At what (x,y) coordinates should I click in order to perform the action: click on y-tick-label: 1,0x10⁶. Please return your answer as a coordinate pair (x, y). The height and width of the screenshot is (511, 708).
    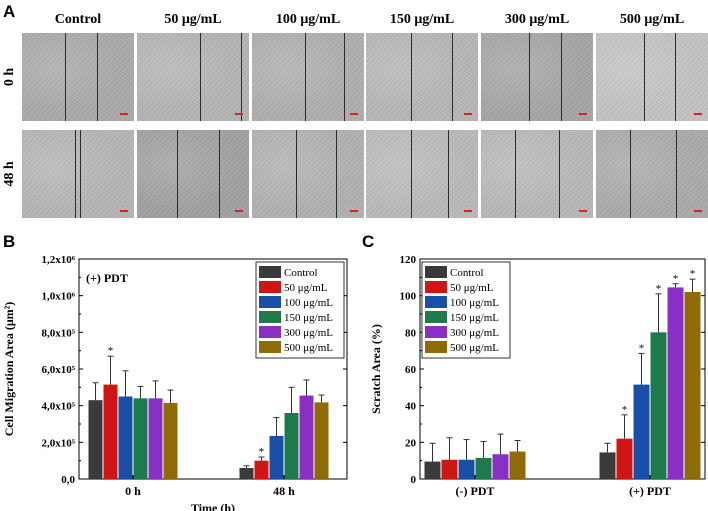
    Looking at the image, I should click on (58, 297).